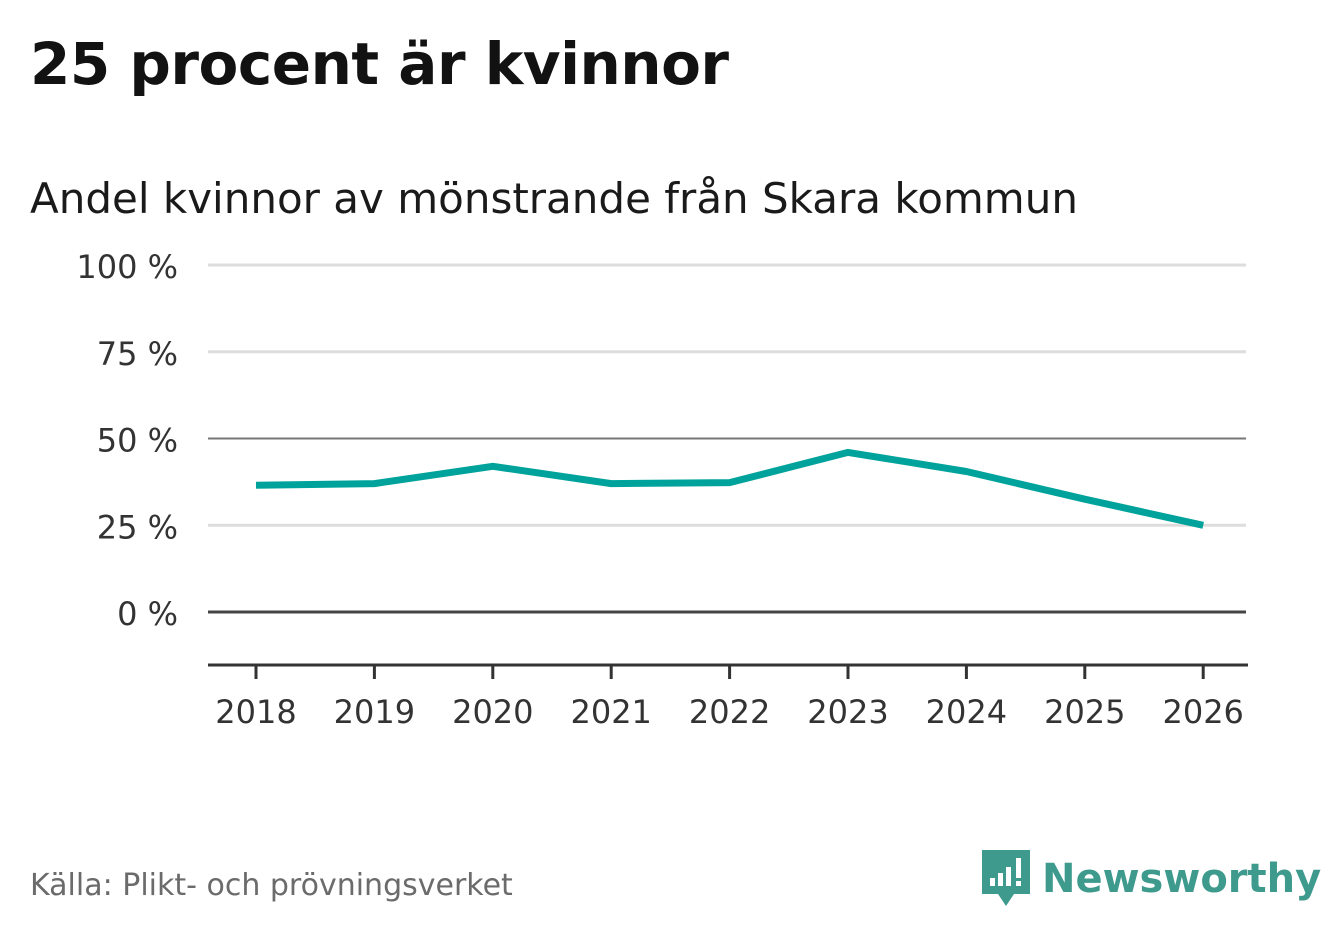 The width and height of the screenshot is (1322, 939). Describe the element at coordinates (966, 712) in the screenshot. I see `x-tick-label: 2024` at that location.